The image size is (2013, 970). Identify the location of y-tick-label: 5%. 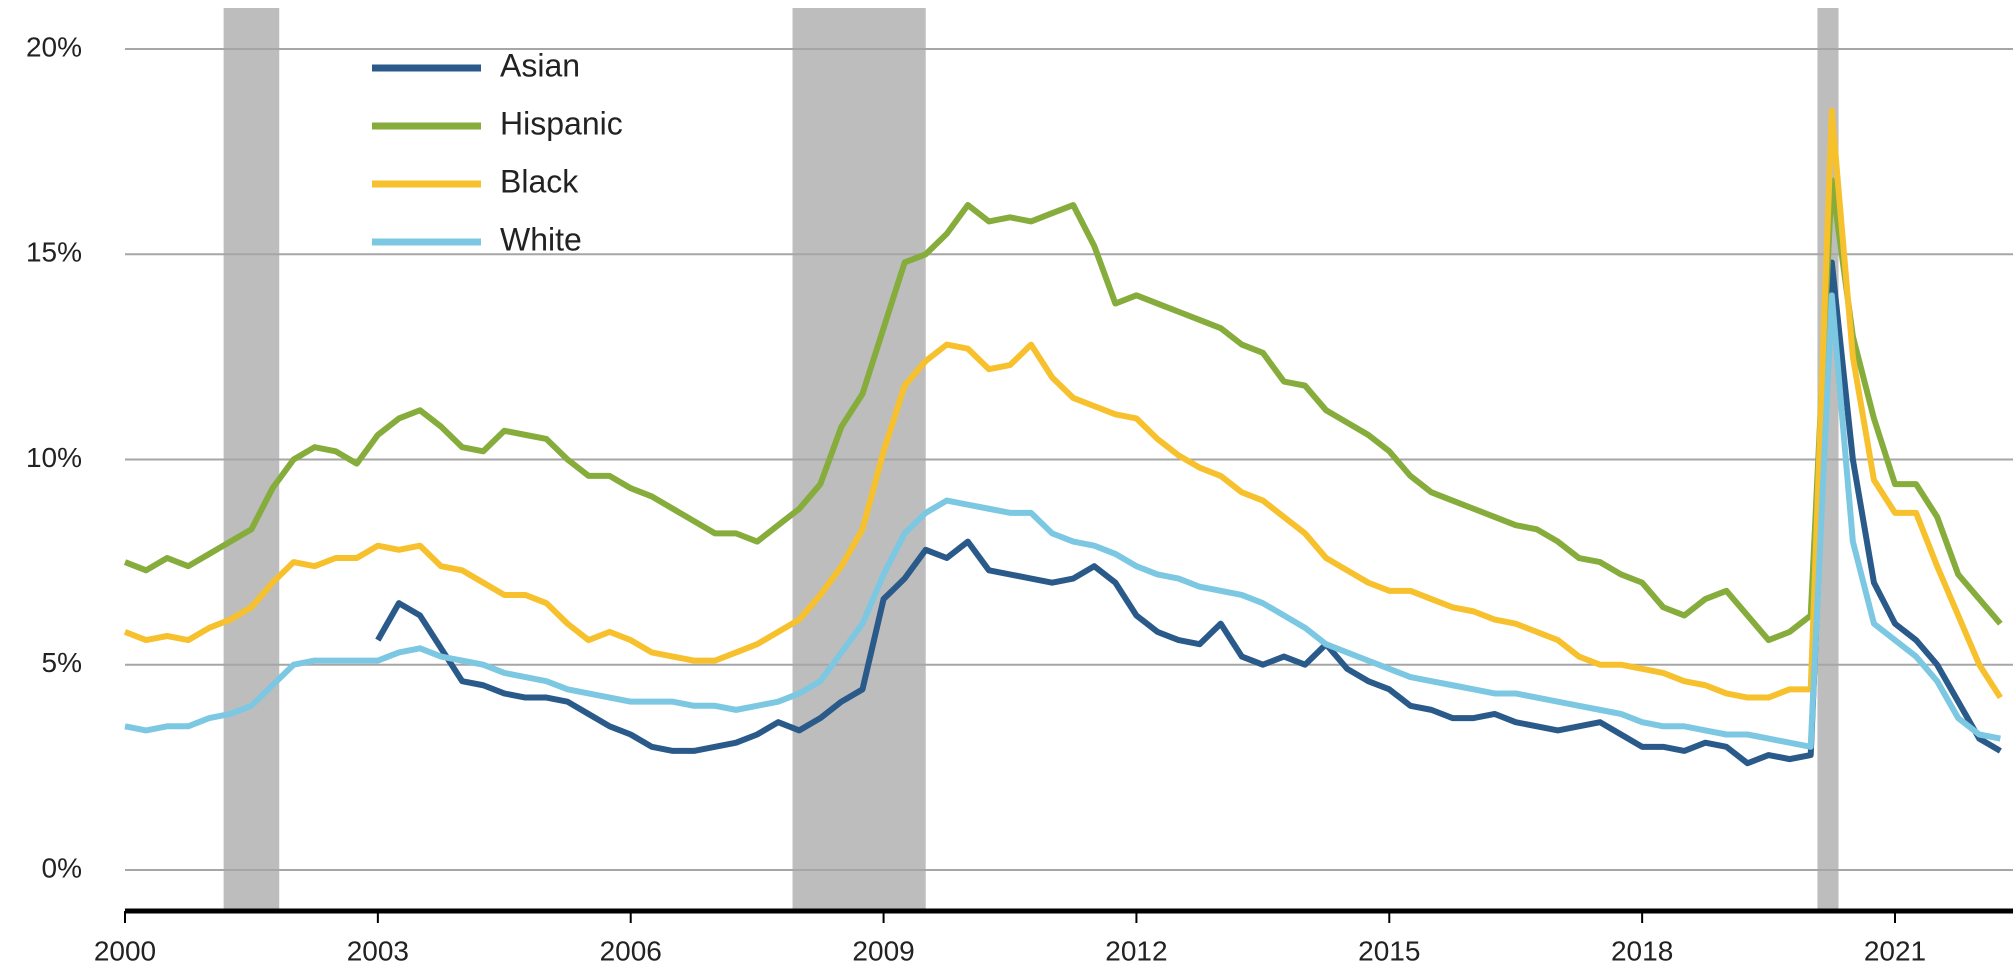
(62, 662).